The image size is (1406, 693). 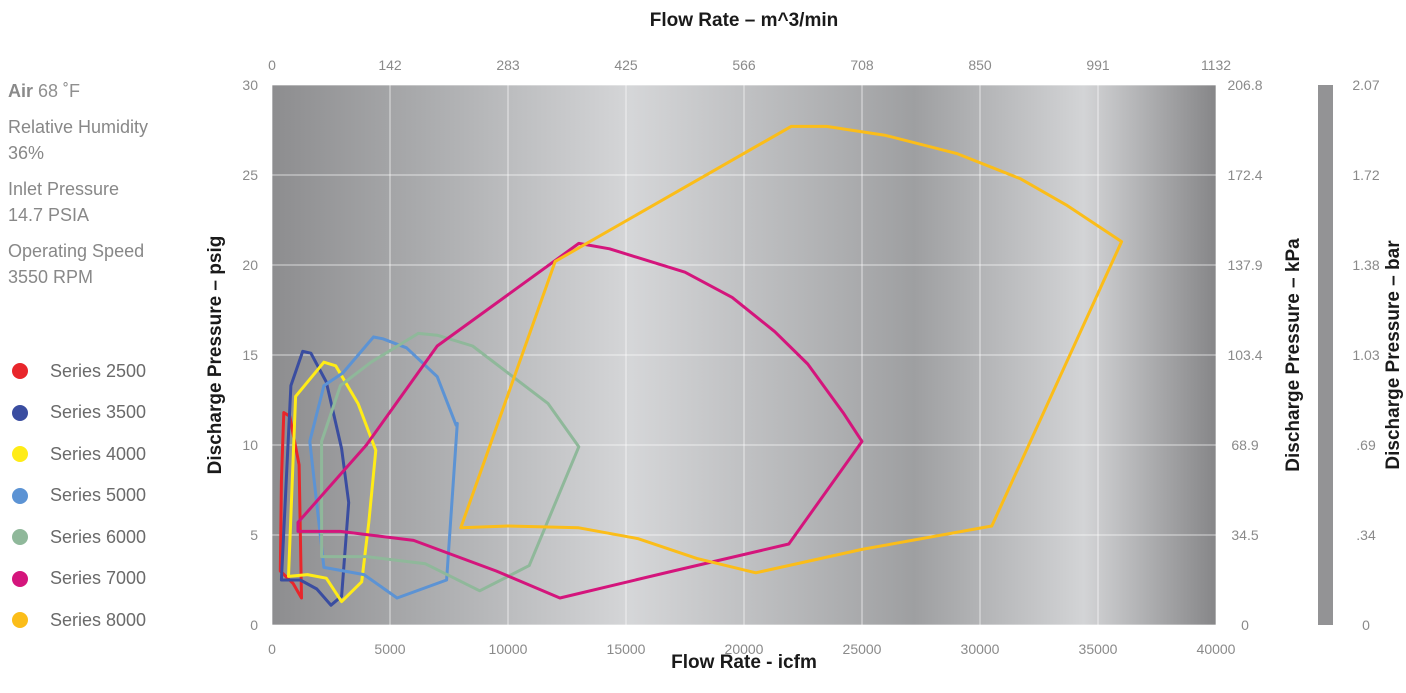 I want to click on y-tick-label: 5, so click(x=254, y=535).